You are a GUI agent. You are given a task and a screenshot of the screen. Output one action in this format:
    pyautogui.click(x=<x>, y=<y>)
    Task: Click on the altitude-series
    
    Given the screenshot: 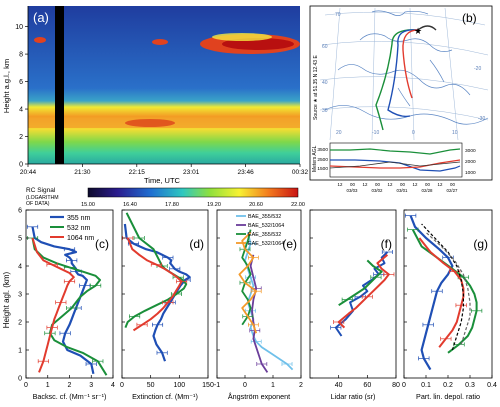 What is the action you would take?
    pyautogui.click(x=395, y=160)
    